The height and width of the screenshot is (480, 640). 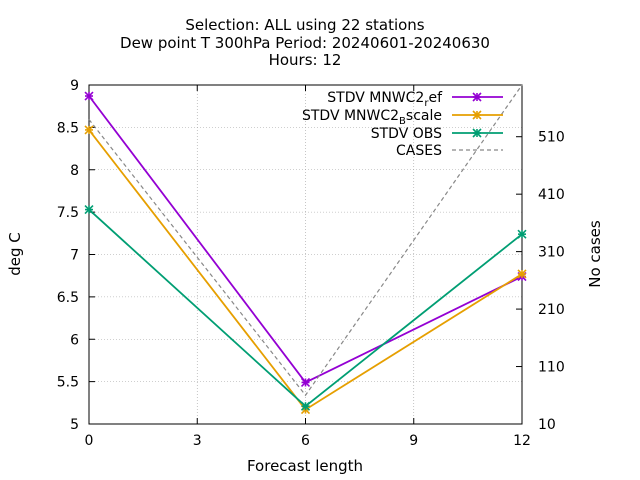 What do you see at coordinates (413, 441) in the screenshot?
I see `x-tick-label: 9` at bounding box center [413, 441].